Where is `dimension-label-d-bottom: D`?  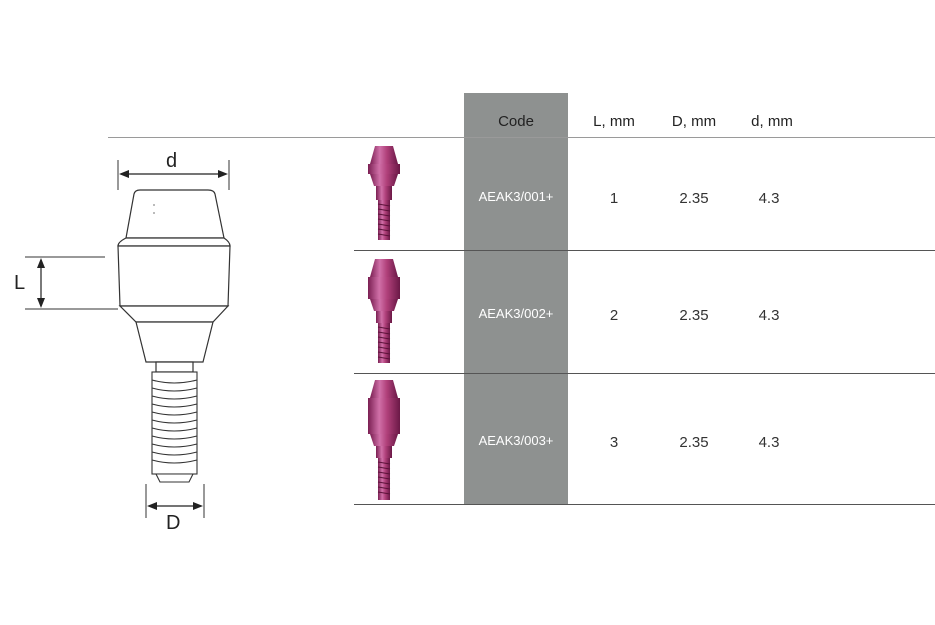
dimension-label-d-bottom: D is located at coordinates (173, 523).